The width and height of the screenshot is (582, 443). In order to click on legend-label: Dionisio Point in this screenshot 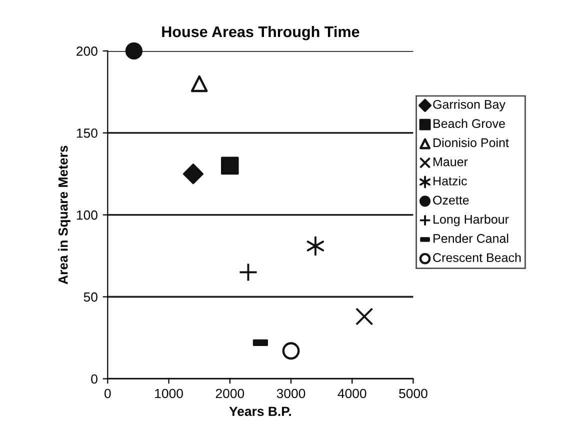, I will do `click(471, 143)`.